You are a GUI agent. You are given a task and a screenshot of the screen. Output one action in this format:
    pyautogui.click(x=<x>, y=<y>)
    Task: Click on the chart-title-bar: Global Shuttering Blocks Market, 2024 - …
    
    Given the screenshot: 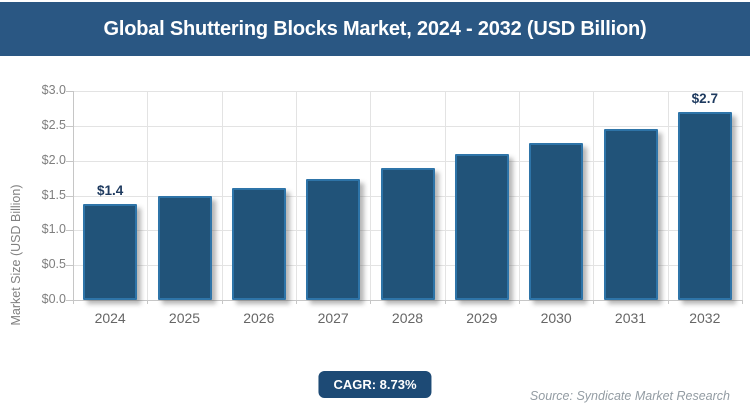 What is the action you would take?
    pyautogui.click(x=375, y=29)
    